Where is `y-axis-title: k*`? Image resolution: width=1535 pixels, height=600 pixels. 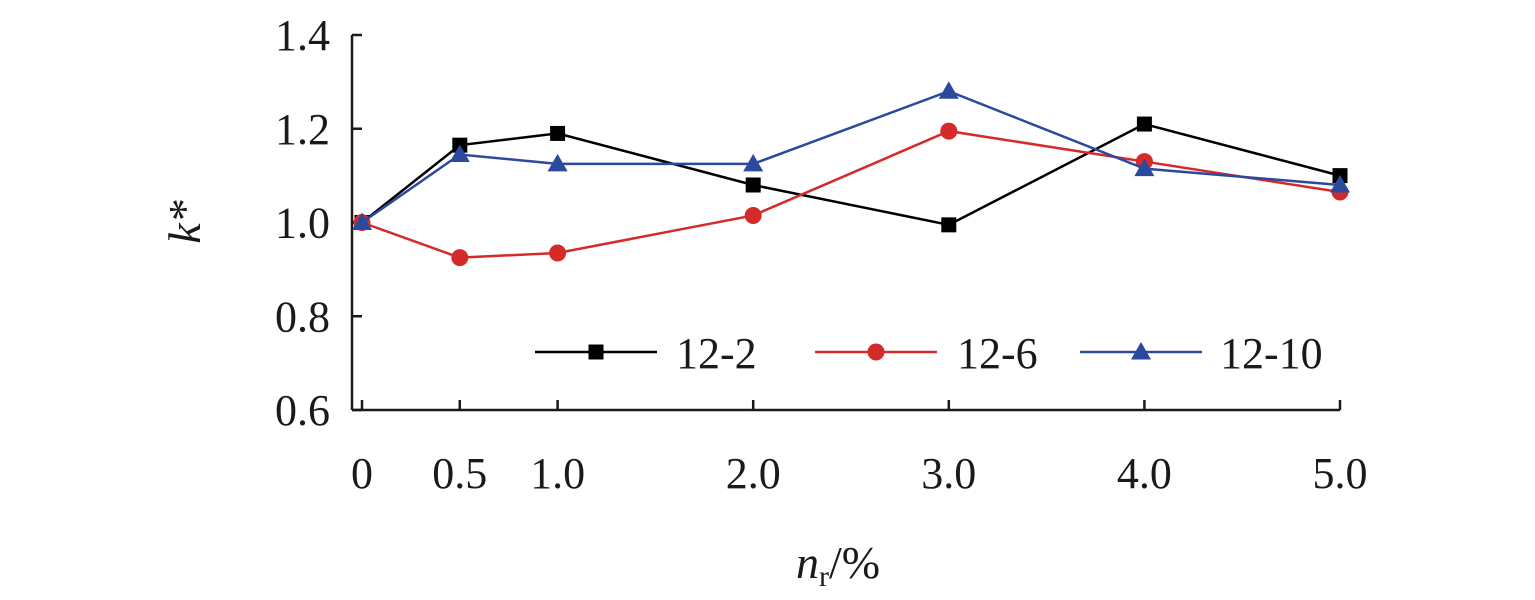 y-axis-title: k* is located at coordinates (184, 221).